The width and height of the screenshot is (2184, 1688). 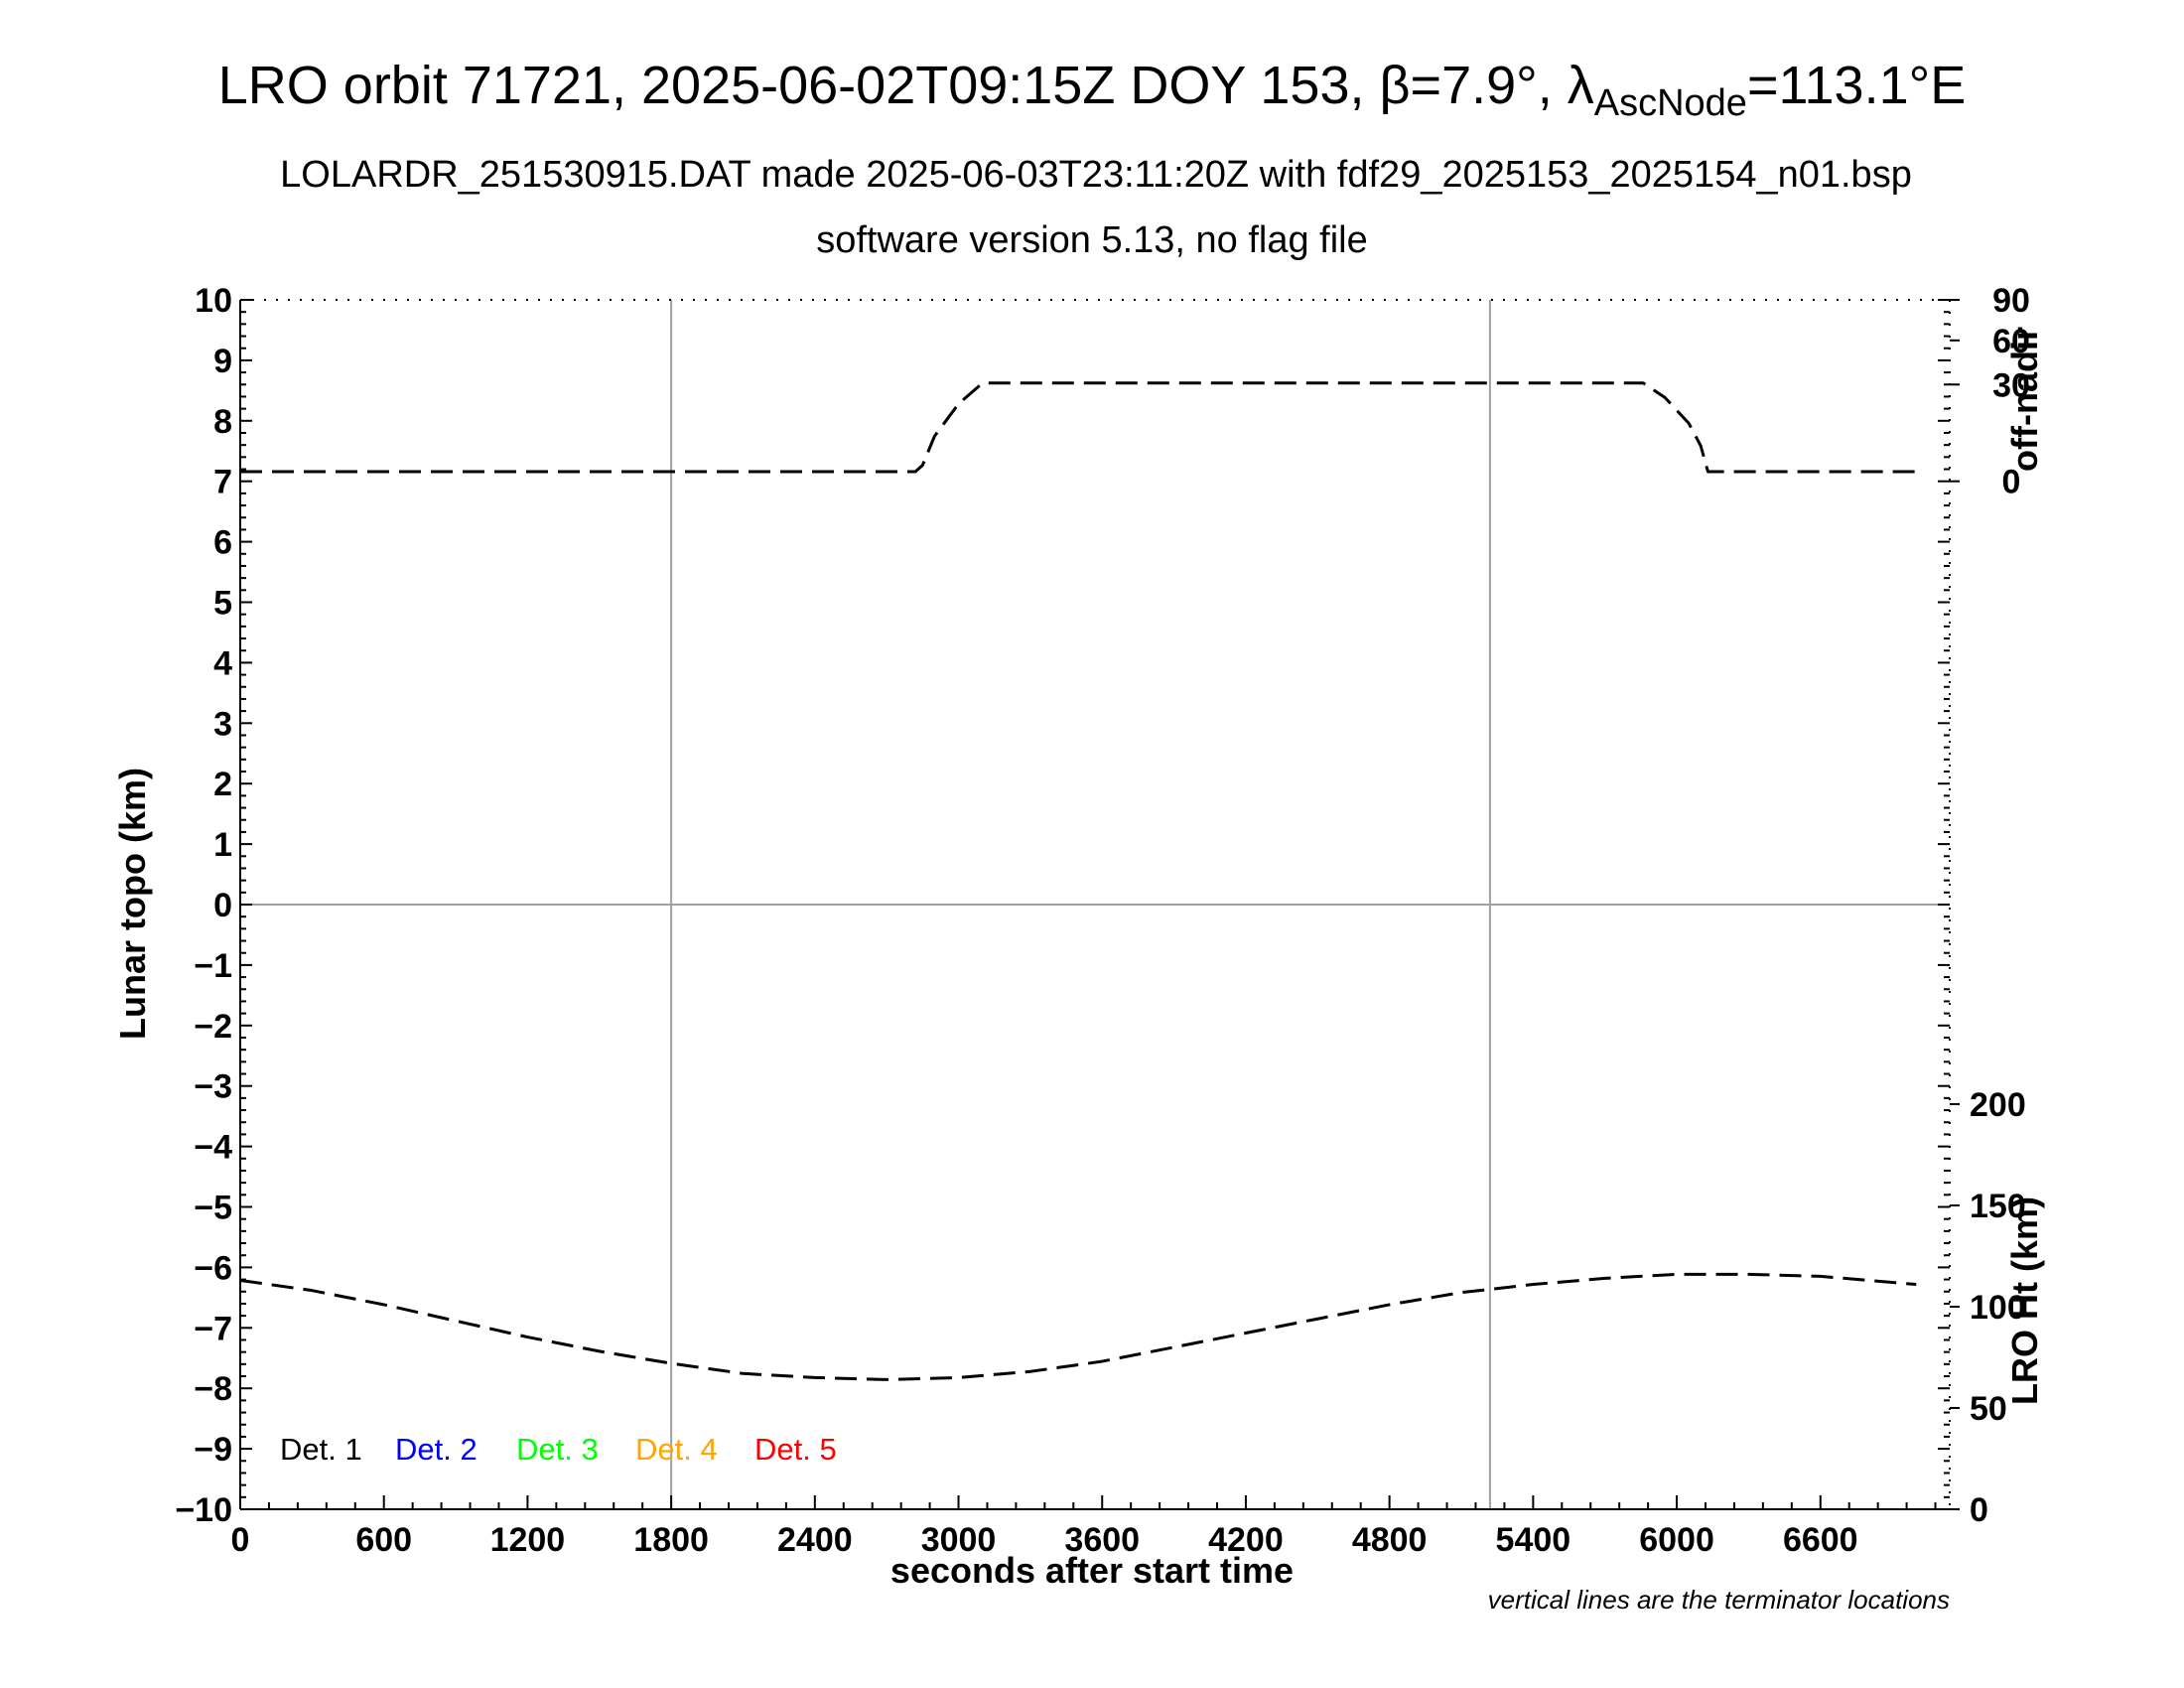 I want to click on y-axis-label-right-bottom: LRO Ht (km), so click(x=2024, y=1300).